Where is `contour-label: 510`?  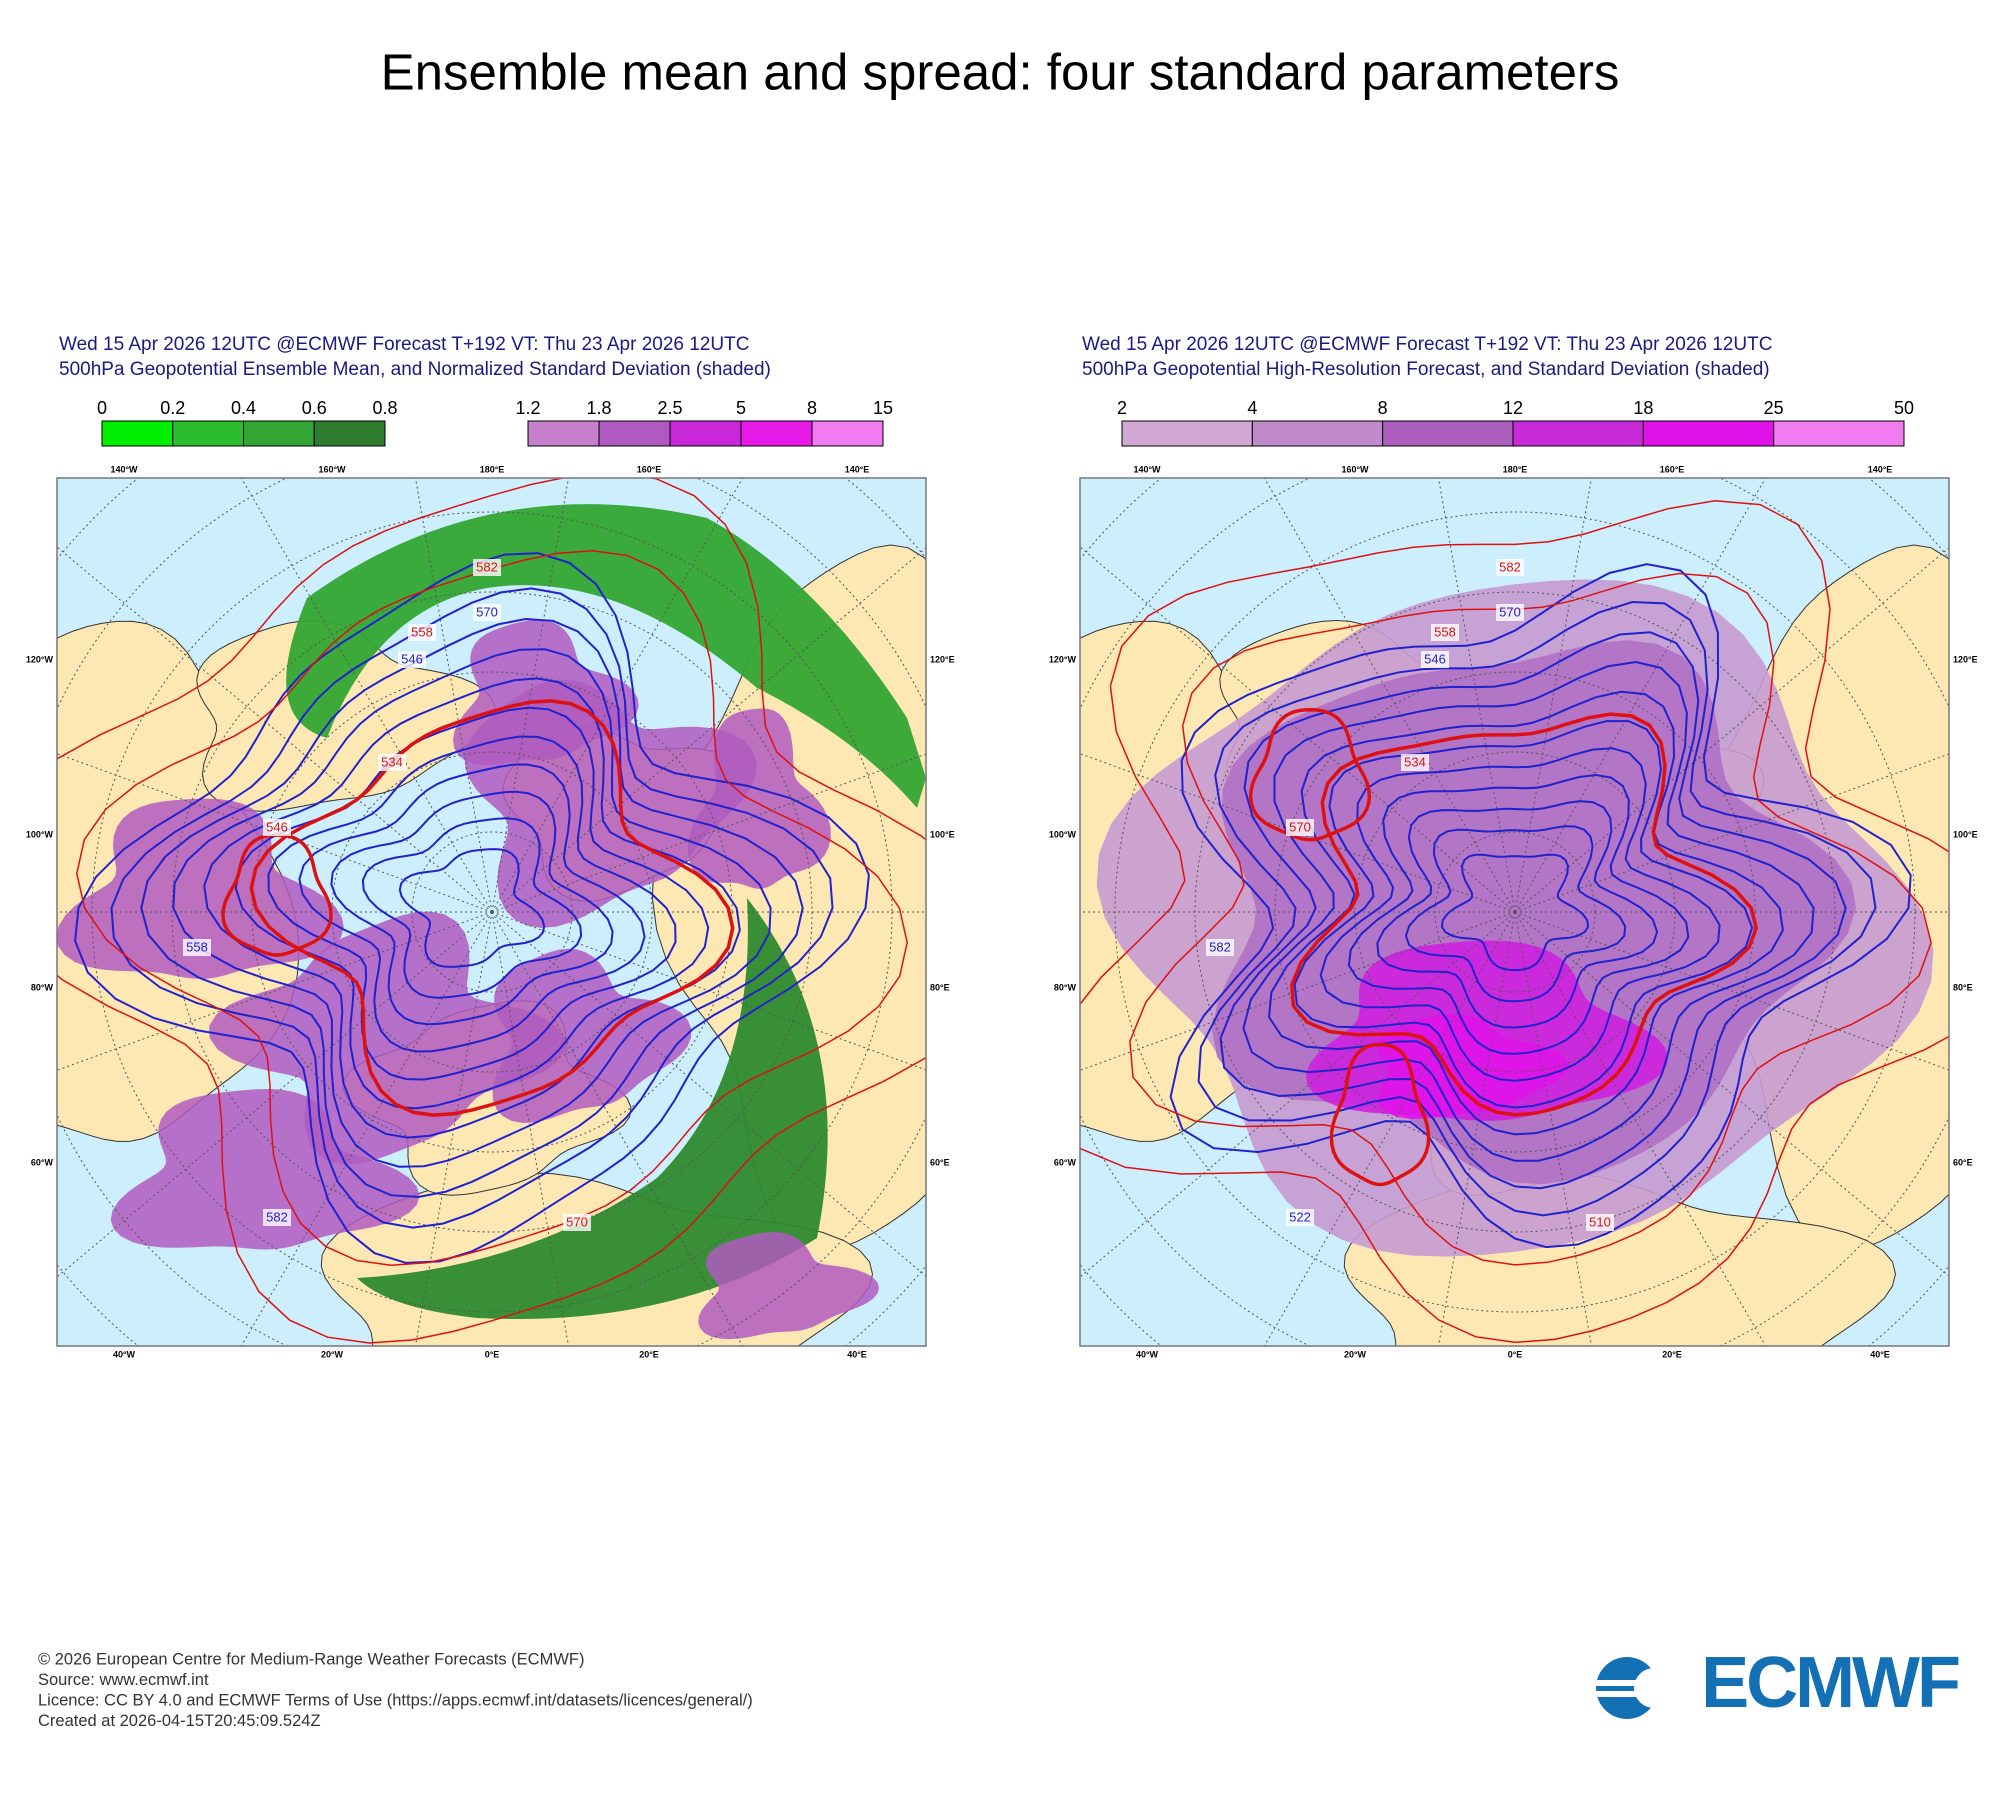 contour-label: 510 is located at coordinates (1600, 1221).